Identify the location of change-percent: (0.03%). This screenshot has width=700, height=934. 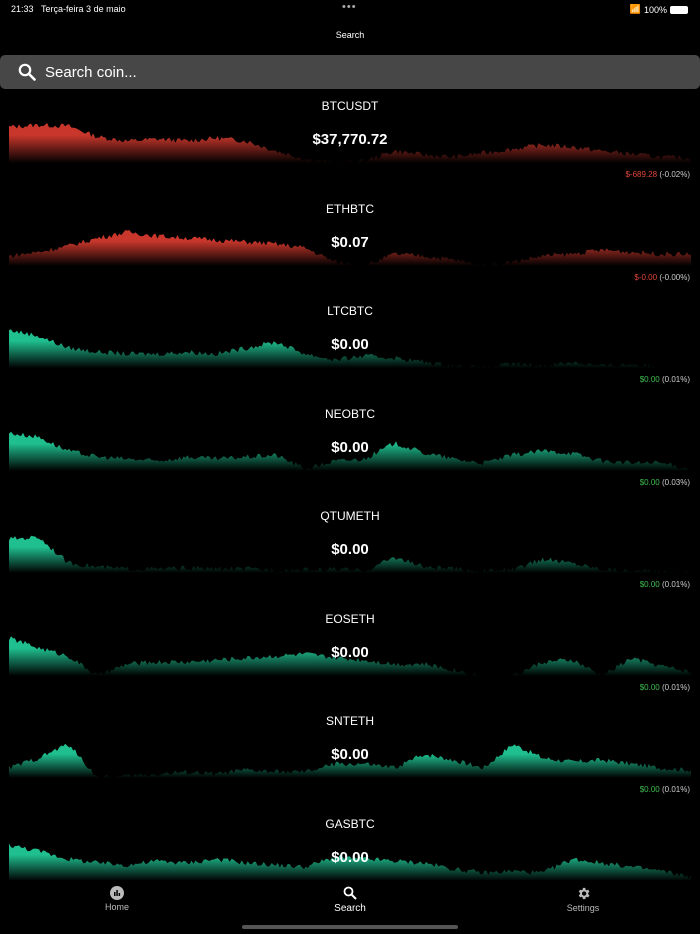
(675, 482).